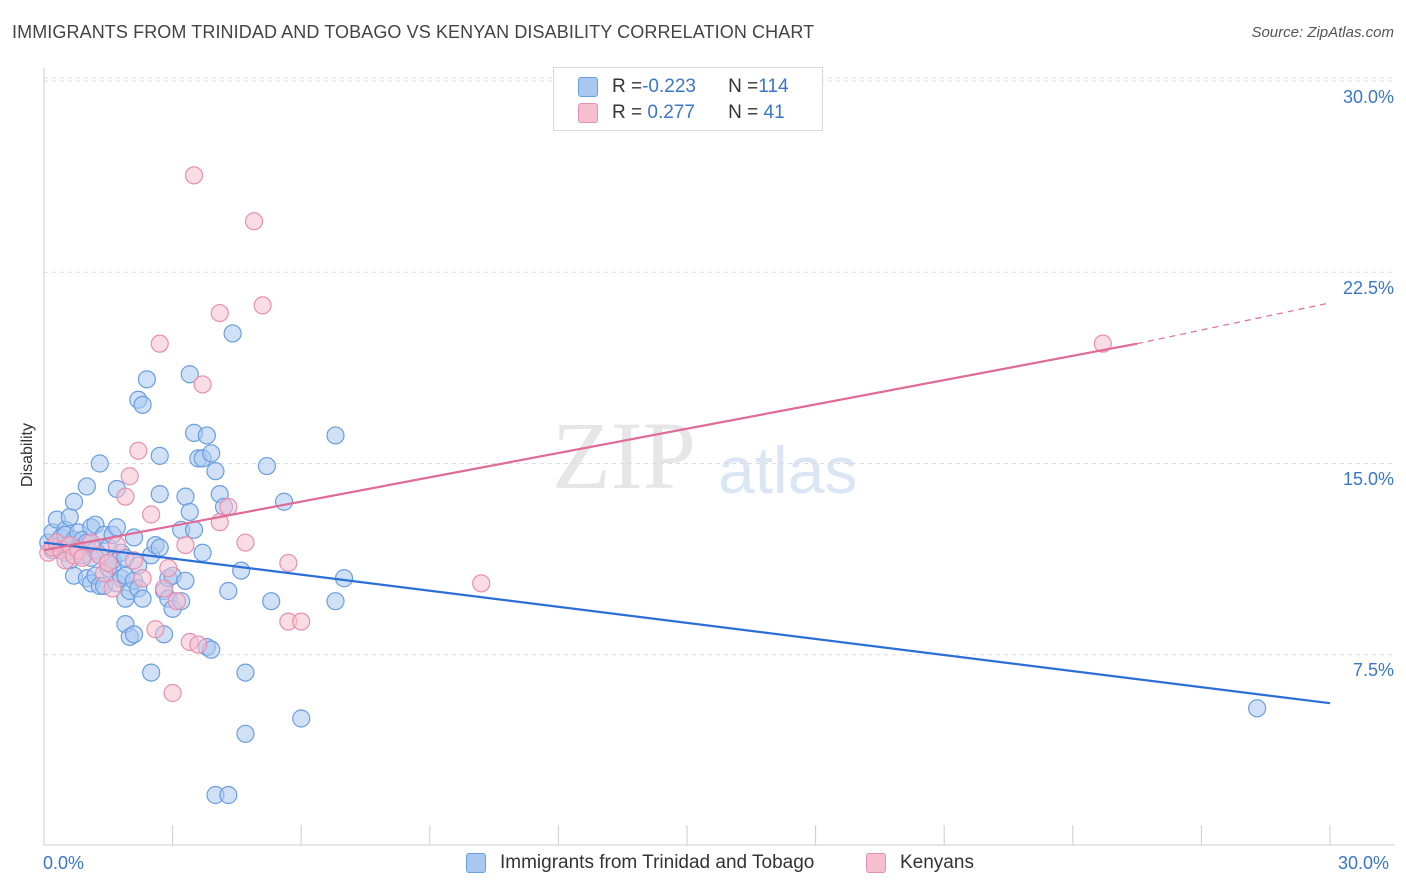  What do you see at coordinates (1368, 97) in the screenshot?
I see `y-tick-label-30: 30.0%` at bounding box center [1368, 97].